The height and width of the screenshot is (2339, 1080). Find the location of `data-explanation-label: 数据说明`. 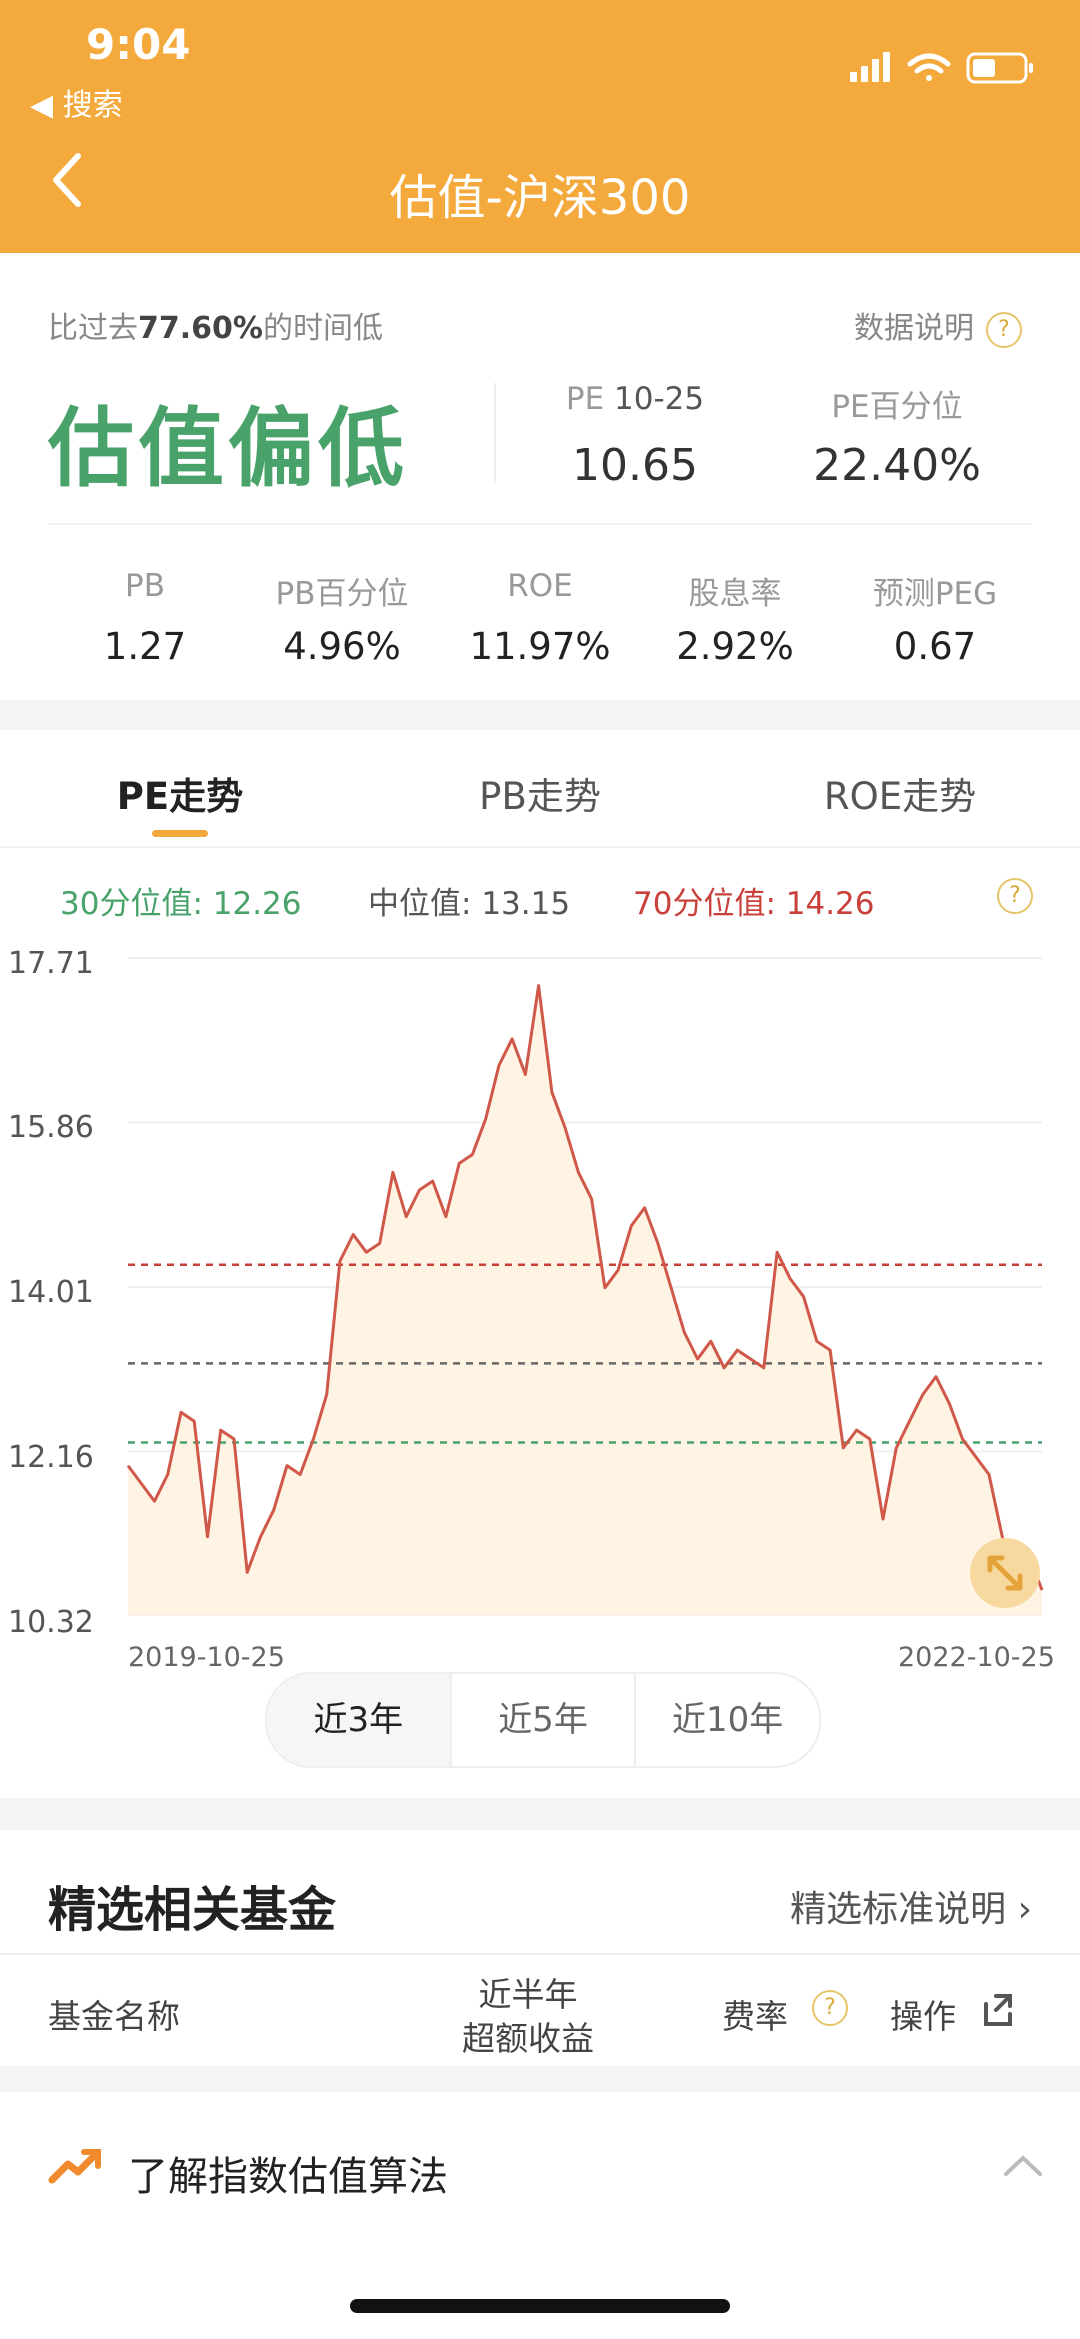

data-explanation-label: 数据说明 is located at coordinates (914, 328).